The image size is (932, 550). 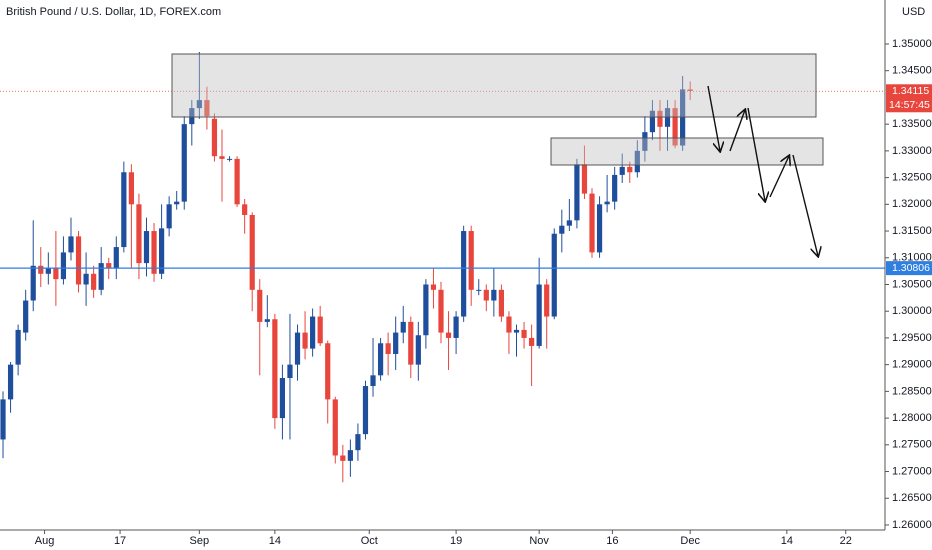 What do you see at coordinates (912, 365) in the screenshot?
I see `y-tick-label: 1.29000` at bounding box center [912, 365].